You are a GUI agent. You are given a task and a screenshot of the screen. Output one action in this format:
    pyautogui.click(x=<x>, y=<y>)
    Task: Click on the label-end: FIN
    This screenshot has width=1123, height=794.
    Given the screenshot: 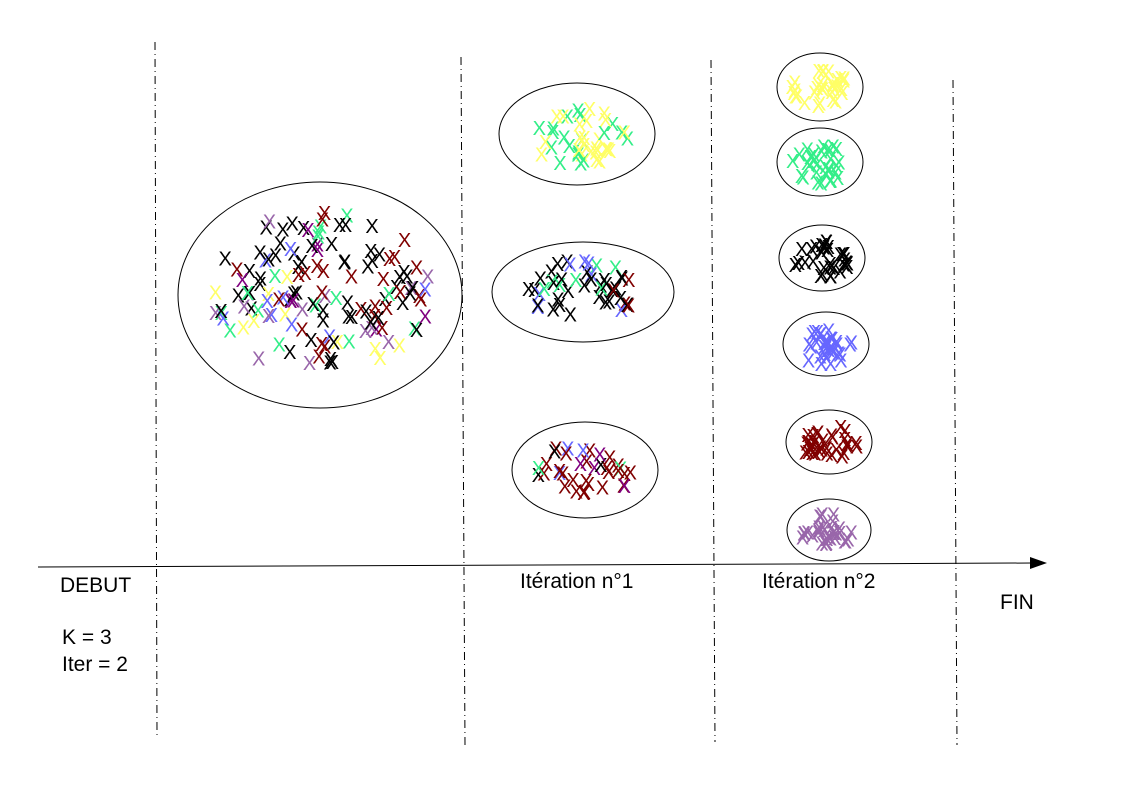 What is the action you would take?
    pyautogui.click(x=1017, y=602)
    